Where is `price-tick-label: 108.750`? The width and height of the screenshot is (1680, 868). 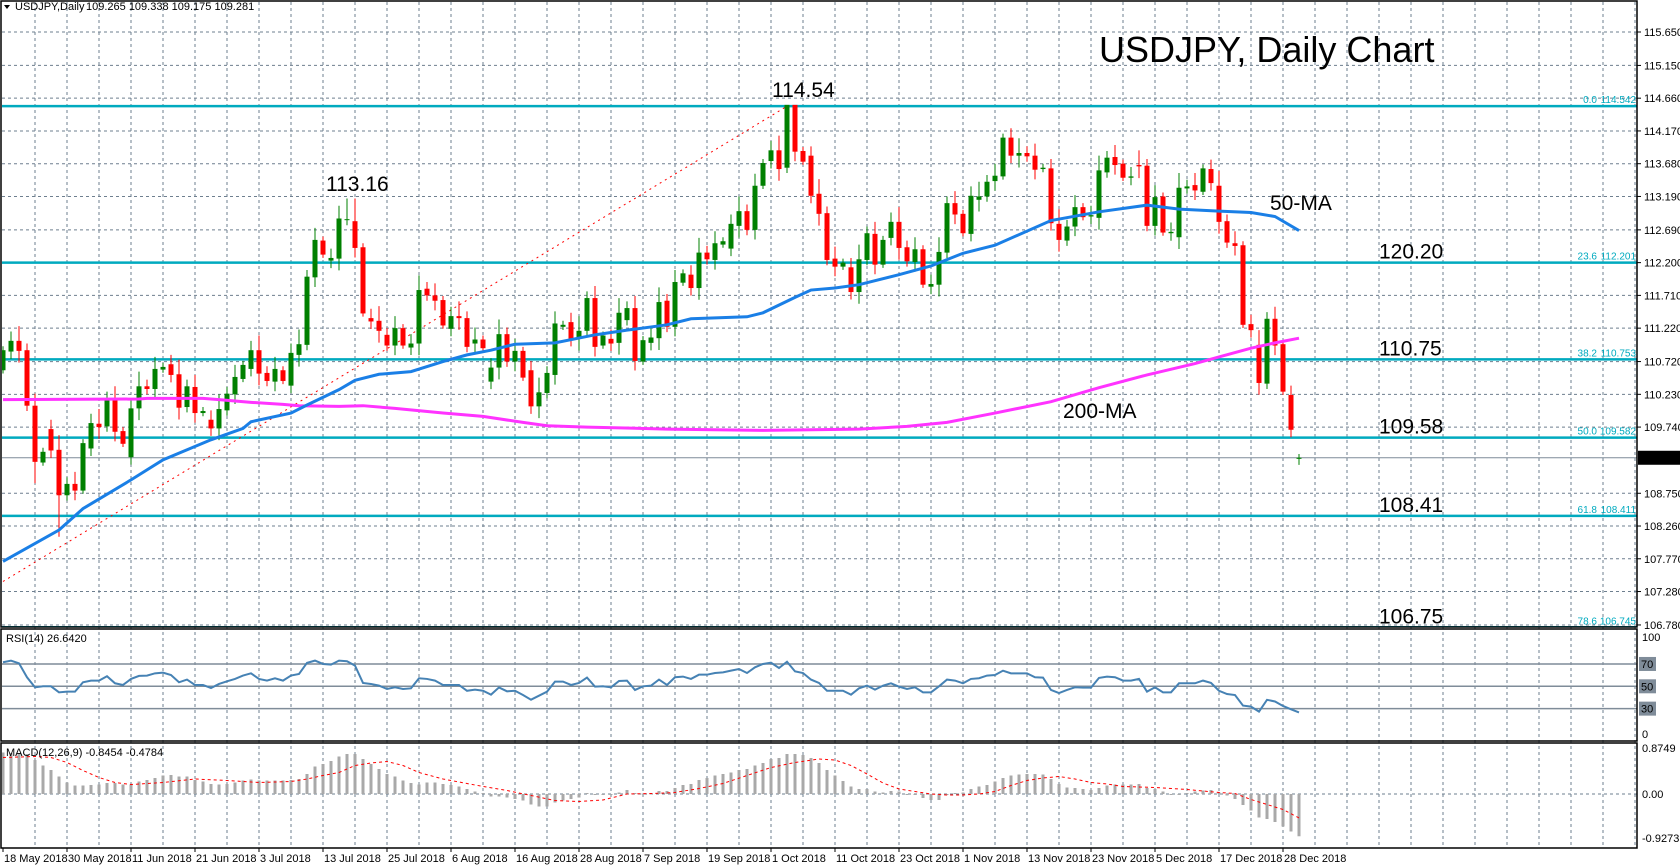
price-tick-label: 108.750 is located at coordinates (1662, 494).